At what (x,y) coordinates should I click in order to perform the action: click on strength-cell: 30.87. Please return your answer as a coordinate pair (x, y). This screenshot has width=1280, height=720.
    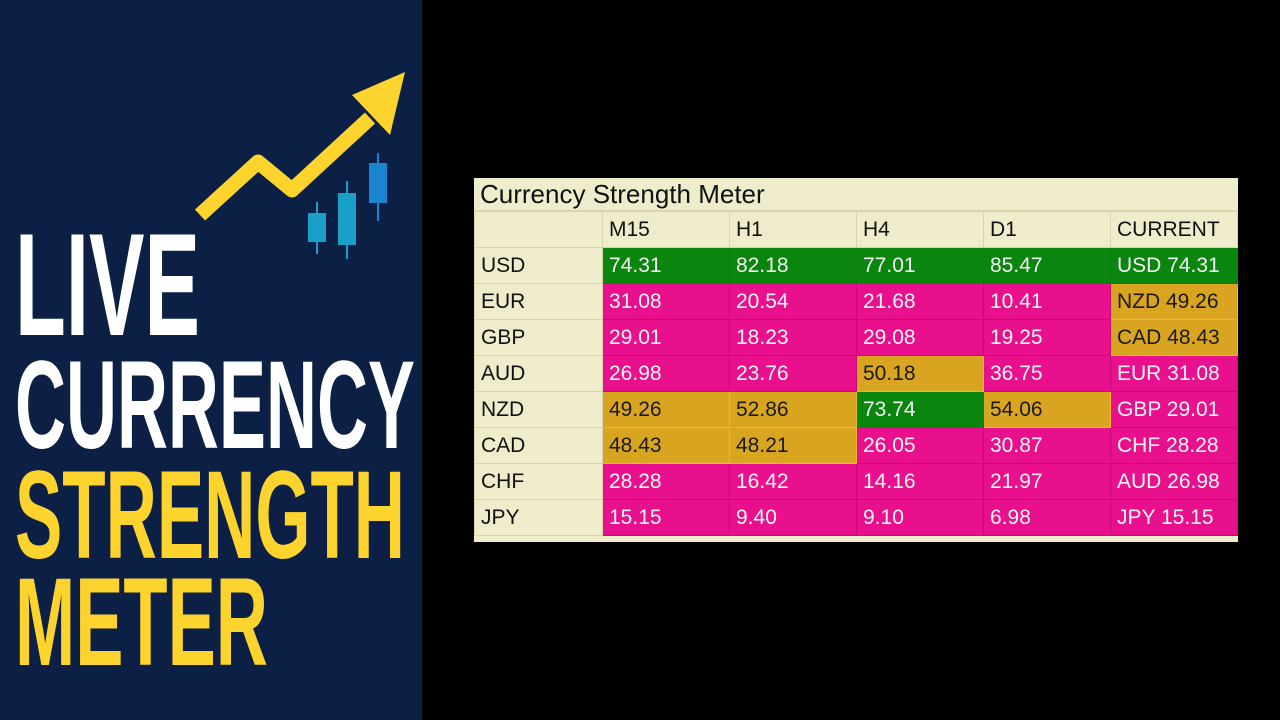
    Looking at the image, I should click on (1047, 445).